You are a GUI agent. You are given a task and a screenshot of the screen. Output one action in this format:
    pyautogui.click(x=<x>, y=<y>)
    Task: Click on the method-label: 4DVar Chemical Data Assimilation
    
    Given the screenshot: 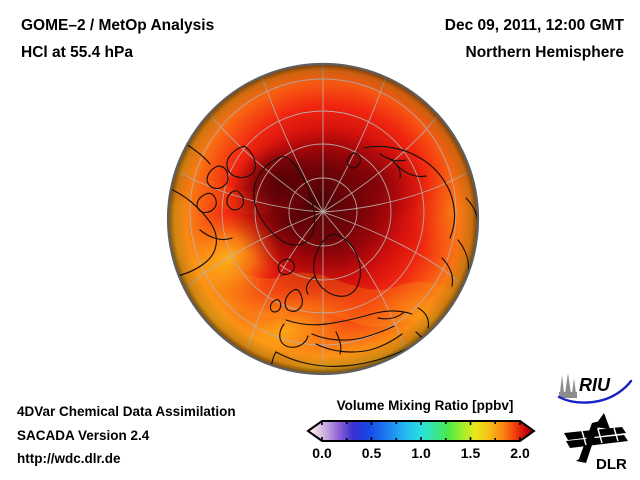 What is the action you would take?
    pyautogui.click(x=126, y=411)
    